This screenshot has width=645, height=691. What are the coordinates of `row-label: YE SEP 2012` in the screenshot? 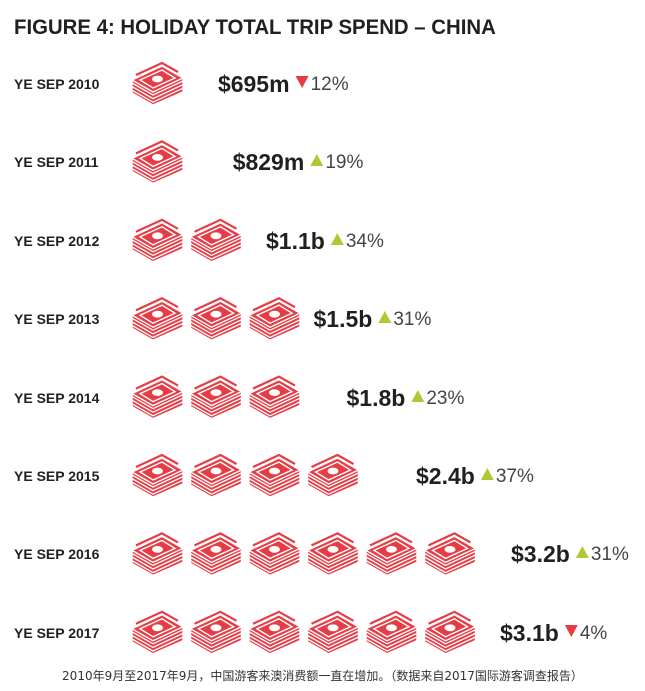 It's located at (57, 241).